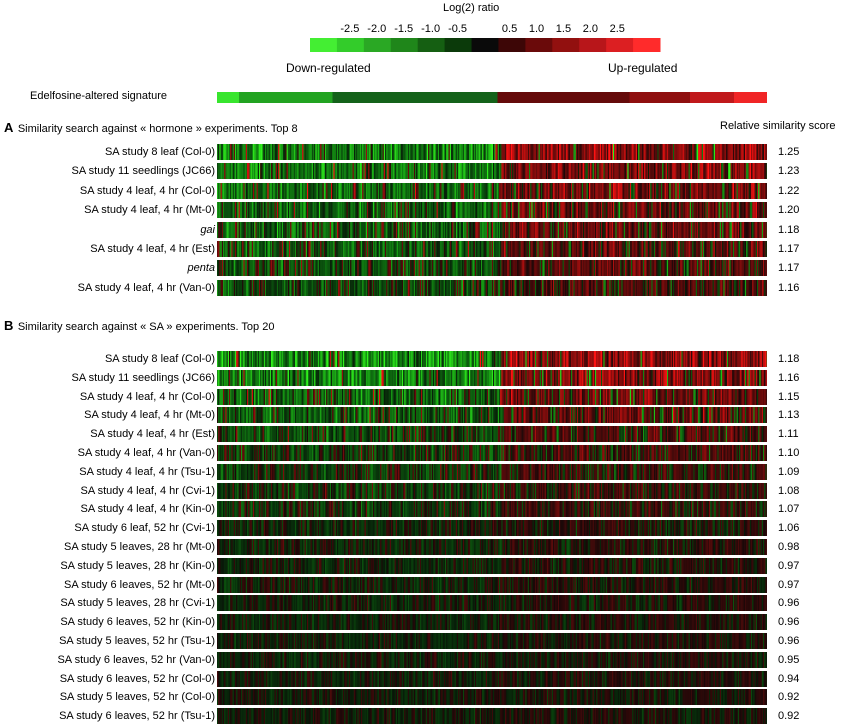  I want to click on legend-color-scale: -2.5 -2.0 -1.5 -1.0 -0.5 0.5 1.0 1.5 2.0 2.5, so click(485, 37).